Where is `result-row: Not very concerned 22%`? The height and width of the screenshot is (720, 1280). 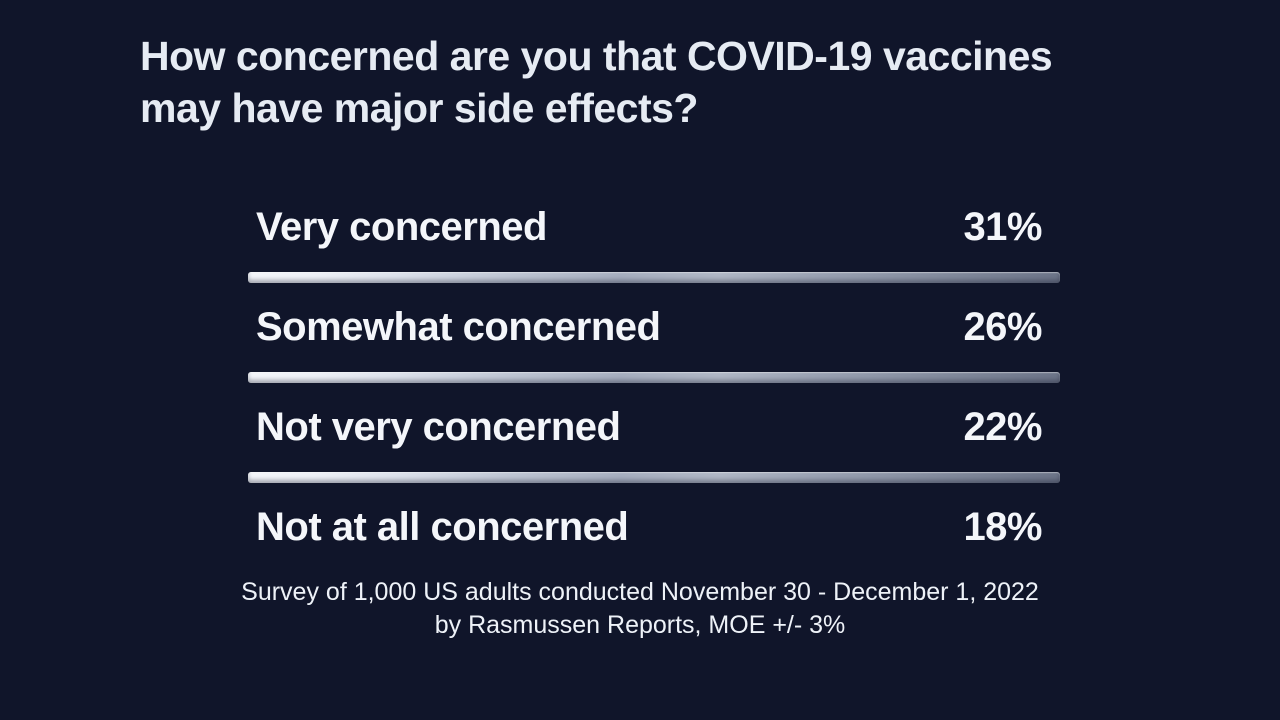 result-row: Not very concerned 22% is located at coordinates (654, 427).